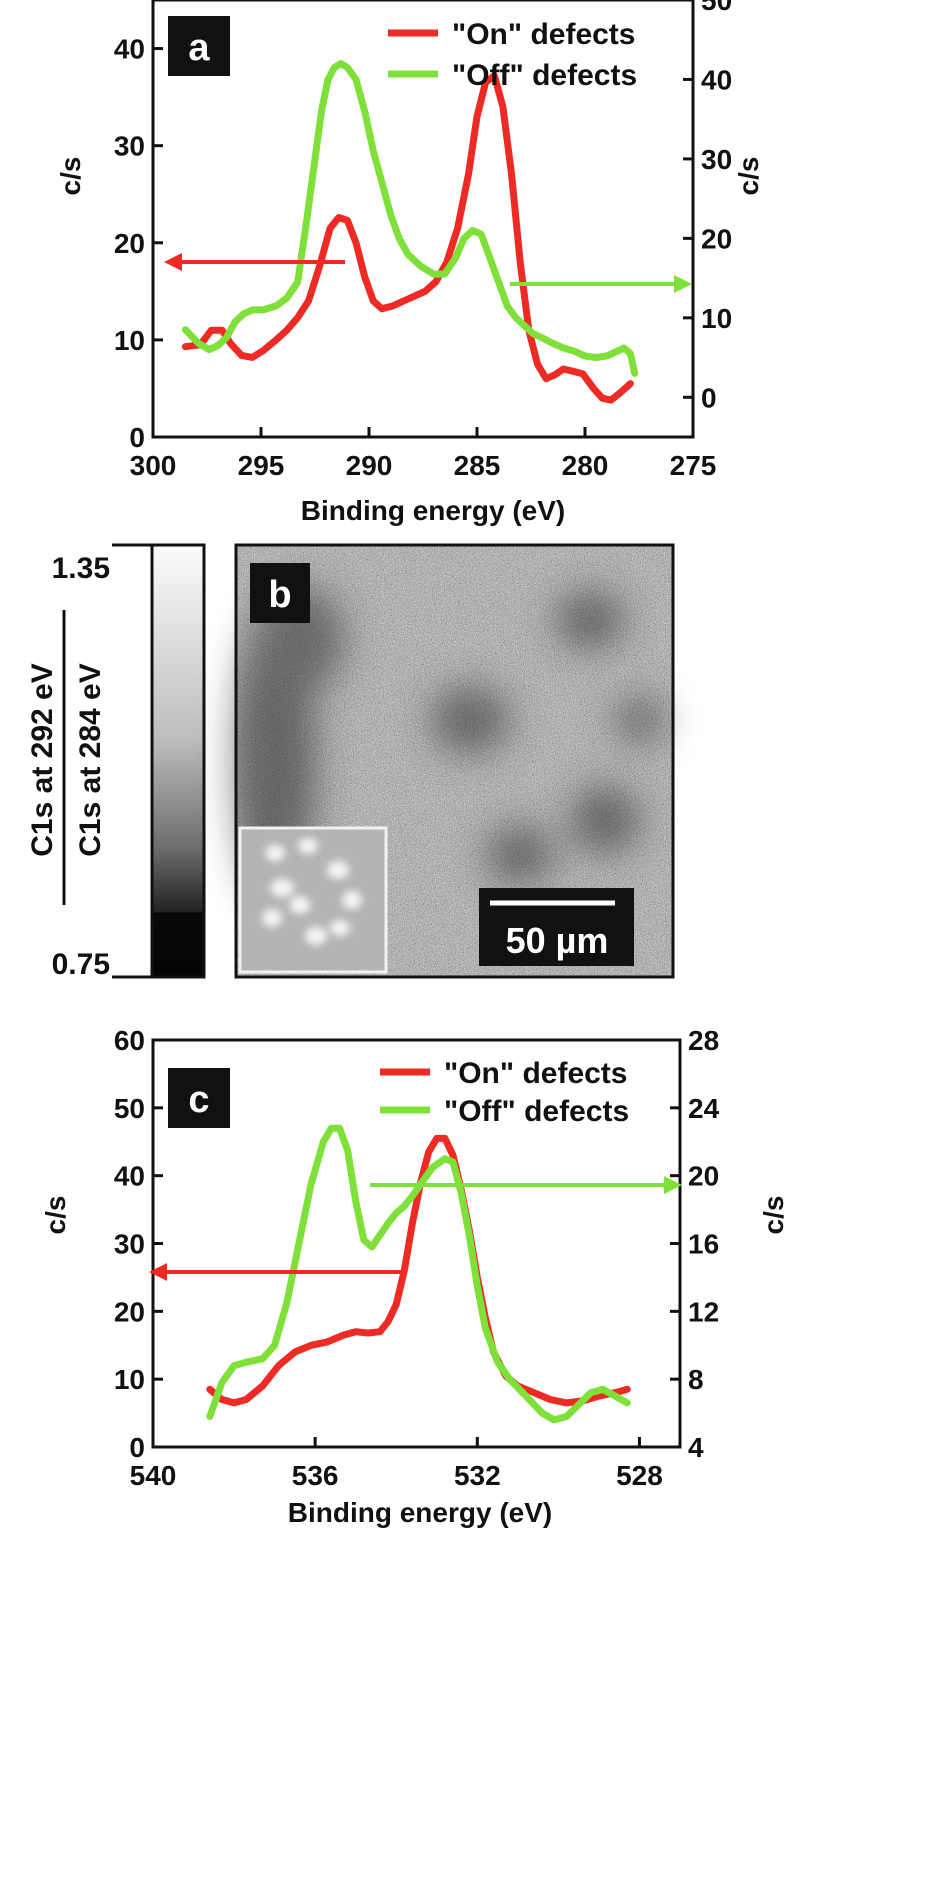 The height and width of the screenshot is (1897, 935). What do you see at coordinates (709, 397) in the screenshot?
I see `panel-a-right-y-tick-label: 0` at bounding box center [709, 397].